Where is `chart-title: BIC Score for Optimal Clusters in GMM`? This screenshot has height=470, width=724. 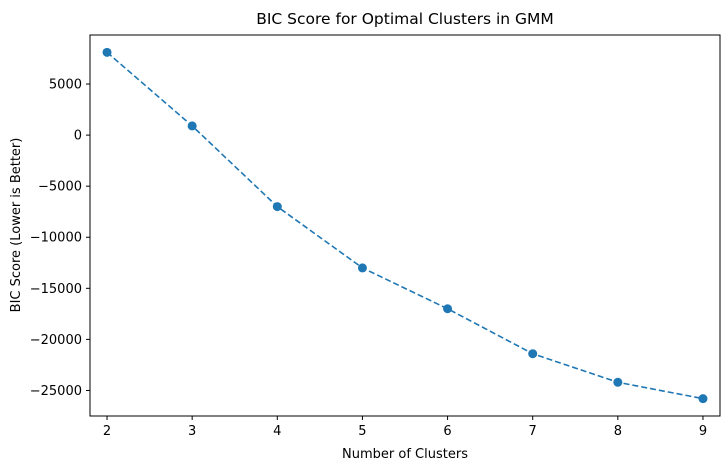 chart-title: BIC Score for Optimal Clusters in GMM is located at coordinates (405, 19).